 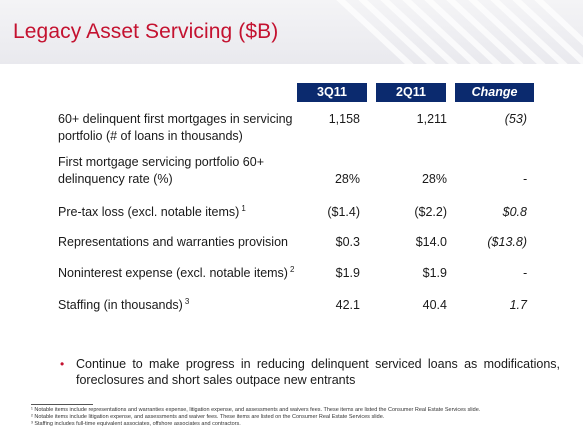 What do you see at coordinates (347, 179) in the screenshot?
I see `cell-3q11: 28%` at bounding box center [347, 179].